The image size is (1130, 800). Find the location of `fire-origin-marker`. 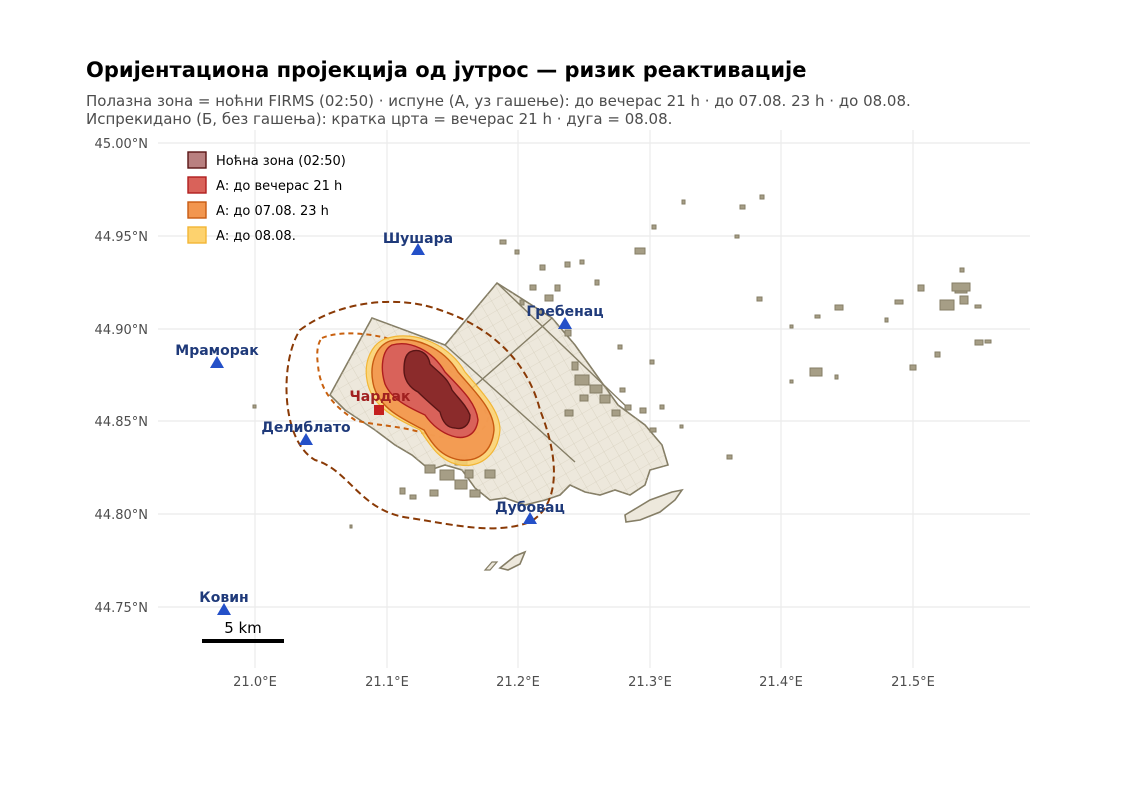

fire-origin-marker is located at coordinates (379, 410).